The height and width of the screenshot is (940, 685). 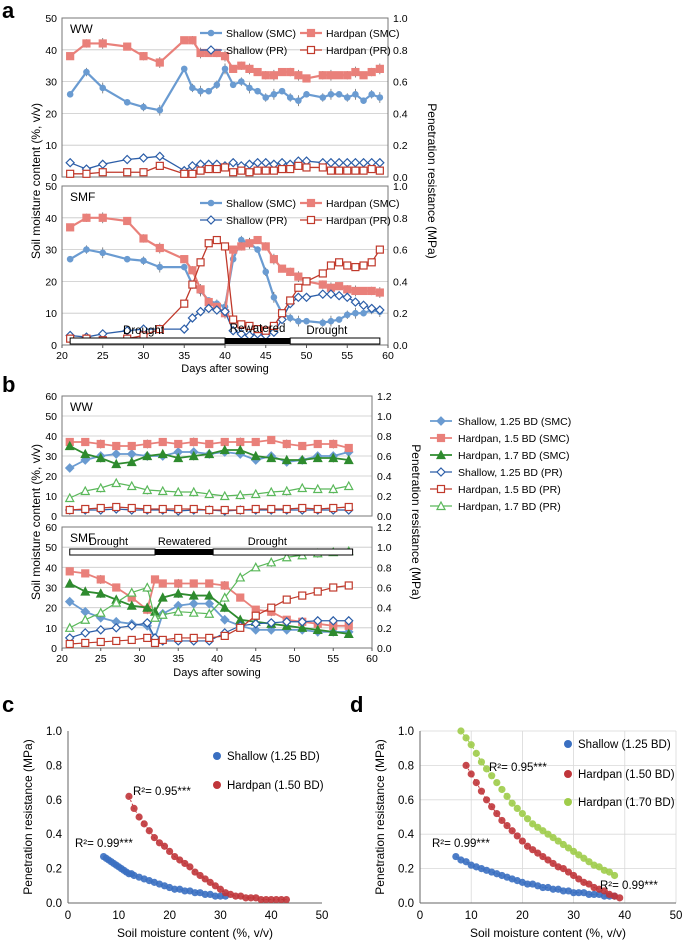 What do you see at coordinates (388, 356) in the screenshot?
I see `x-tick-label: 60` at bounding box center [388, 356].